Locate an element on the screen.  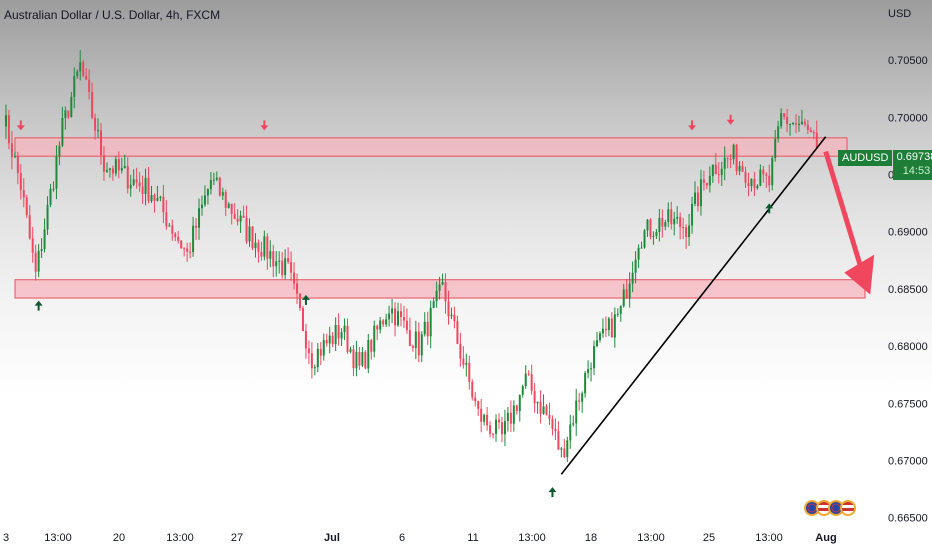
x-tick-label: 25 is located at coordinates (709, 538).